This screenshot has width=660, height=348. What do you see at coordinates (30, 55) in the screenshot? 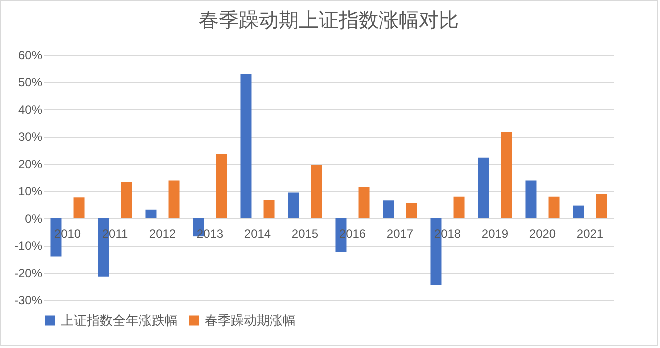
I see `y-tick-label: 60%` at bounding box center [30, 55].